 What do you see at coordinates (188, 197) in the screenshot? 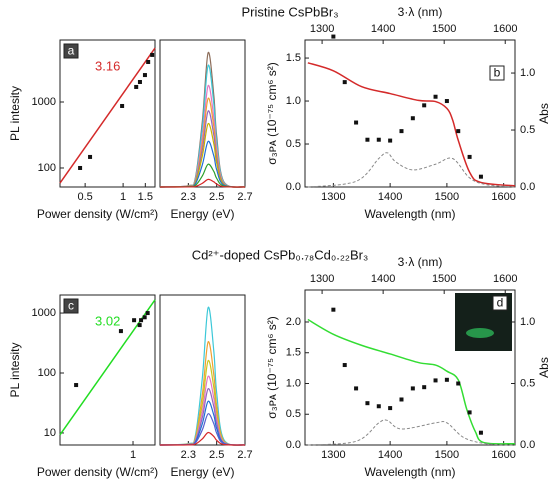
I see `x-tick-label: 2.3` at bounding box center [188, 197].